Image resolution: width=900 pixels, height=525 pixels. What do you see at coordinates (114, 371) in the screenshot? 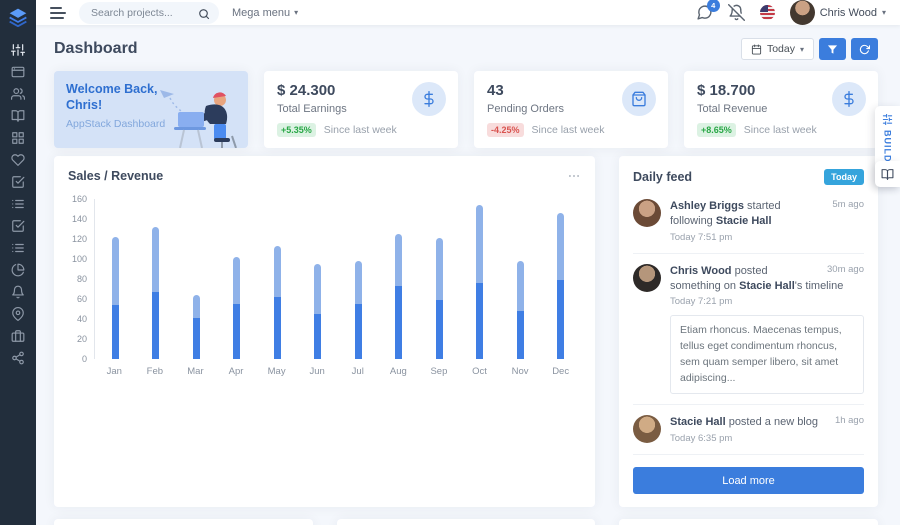
I see `x-tick-label: Jan` at bounding box center [114, 371].